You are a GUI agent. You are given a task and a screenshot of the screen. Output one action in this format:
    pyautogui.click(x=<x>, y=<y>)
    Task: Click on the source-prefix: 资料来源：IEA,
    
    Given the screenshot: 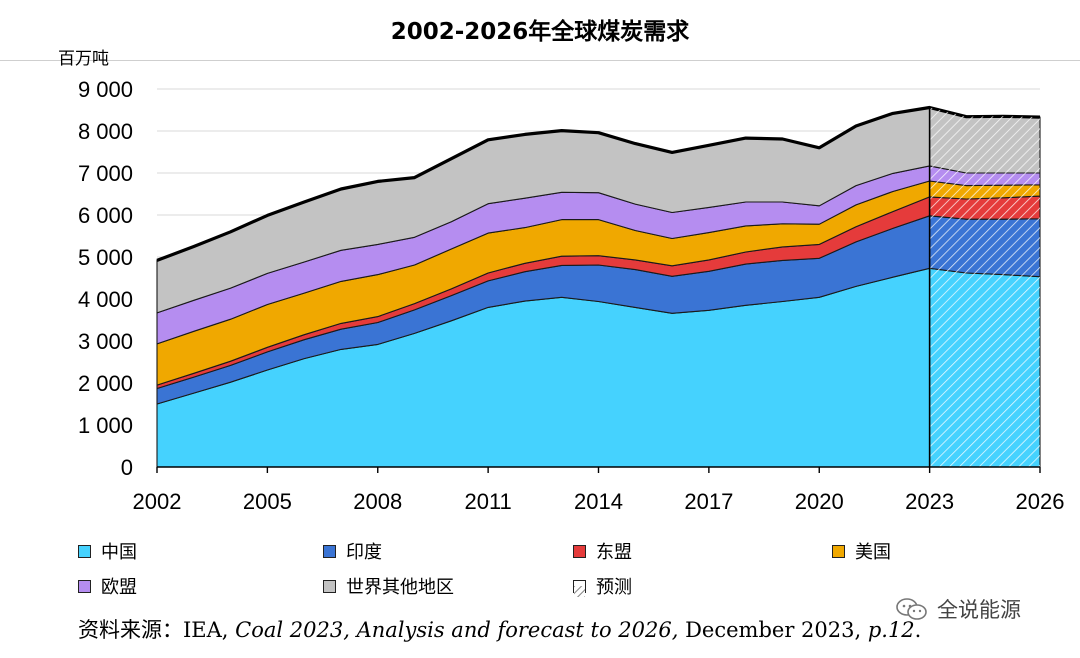 What is the action you would take?
    pyautogui.click(x=157, y=630)
    